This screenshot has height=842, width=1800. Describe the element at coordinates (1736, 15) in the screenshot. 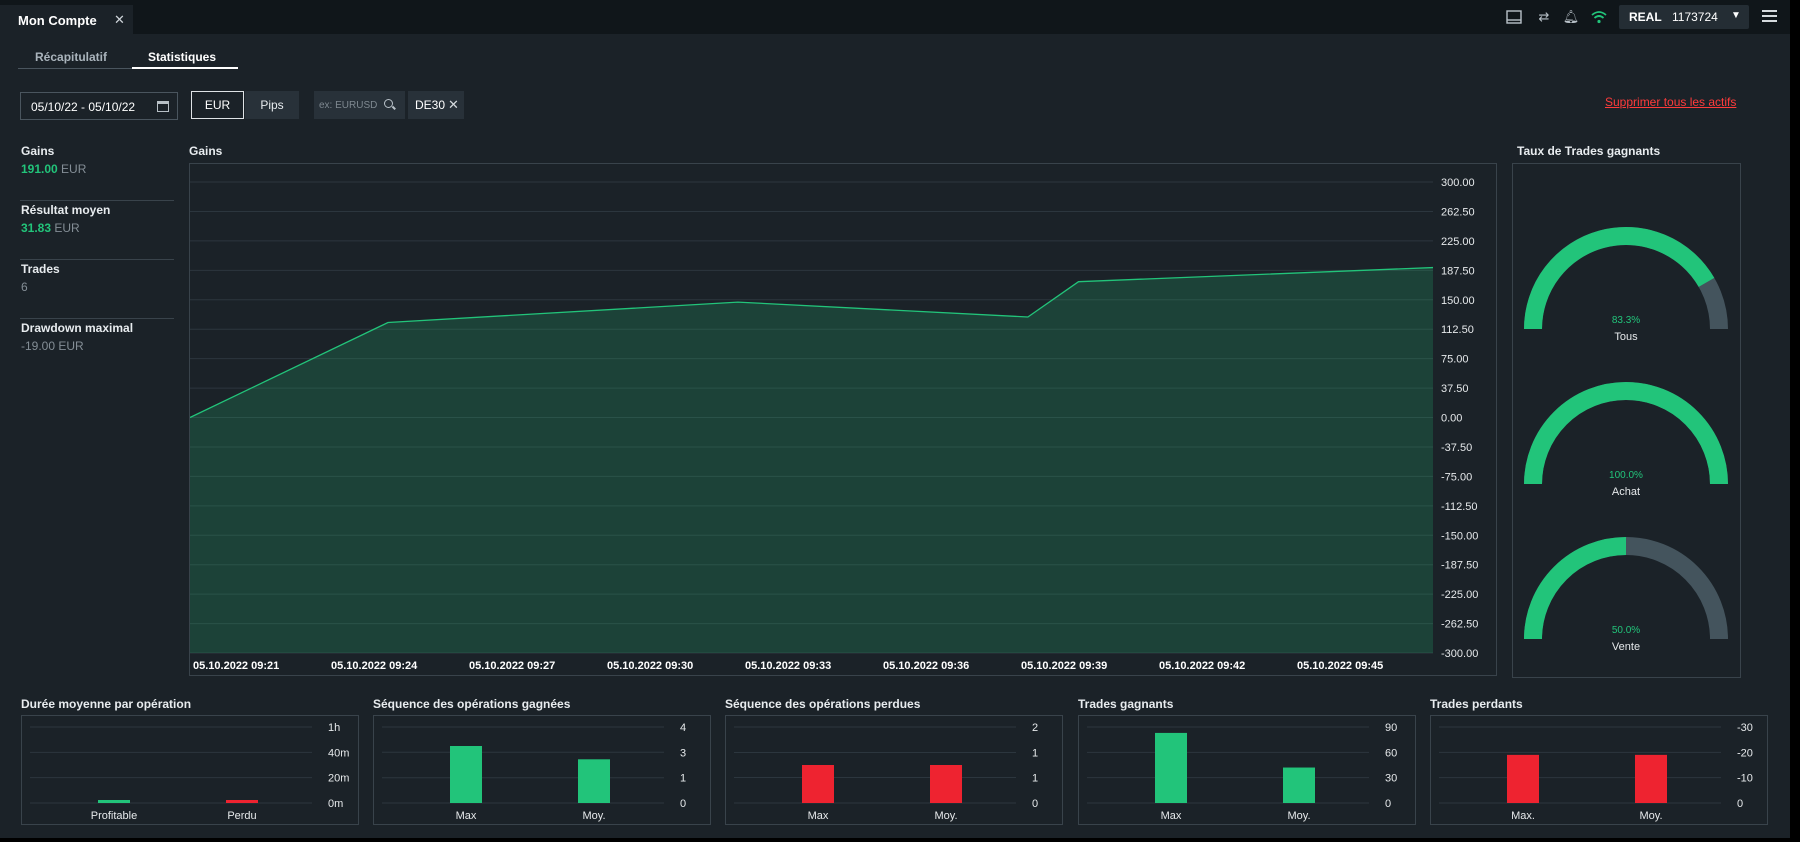

I see `caret-down-icon: ▼` at that location.